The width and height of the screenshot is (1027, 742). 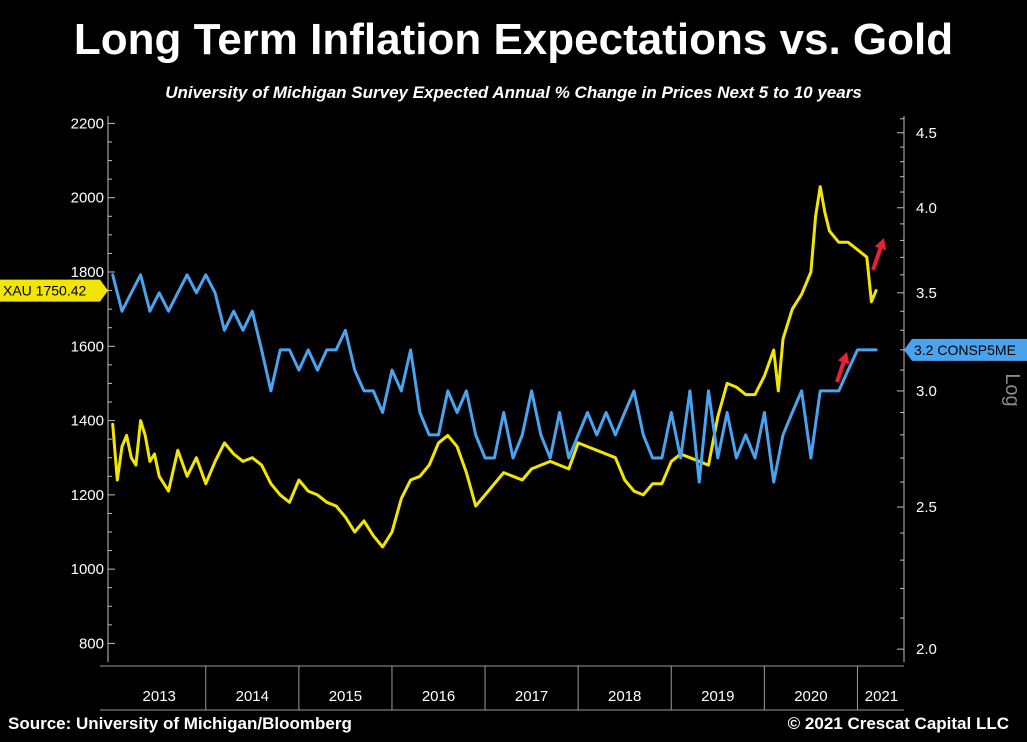 I want to click on x-axis-tick-label: 2018, so click(x=624, y=696).